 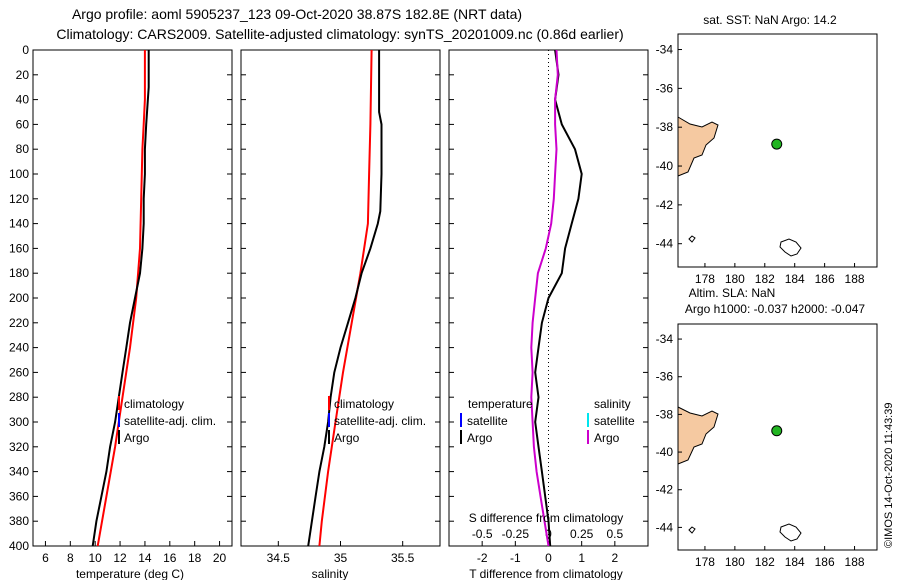 What do you see at coordinates (500, 404) in the screenshot?
I see `legend-temperature-title: temperature` at bounding box center [500, 404].